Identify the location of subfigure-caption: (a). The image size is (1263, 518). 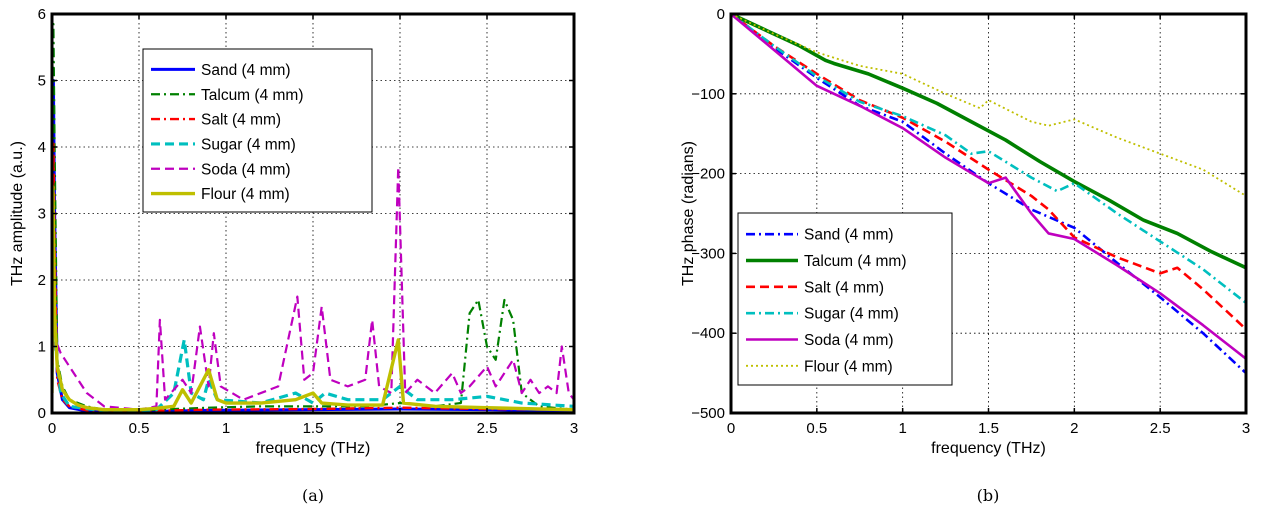
(313, 495).